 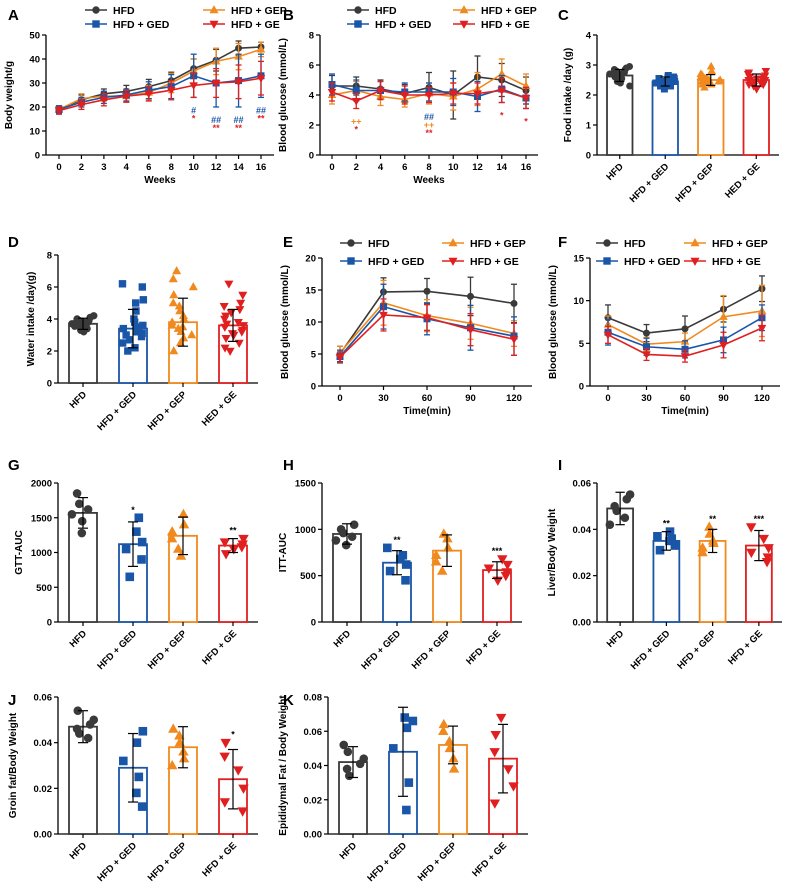 What do you see at coordinates (553, 322) in the screenshot?
I see `y-axis-title: Blood glucose (mmol/L)` at bounding box center [553, 322].